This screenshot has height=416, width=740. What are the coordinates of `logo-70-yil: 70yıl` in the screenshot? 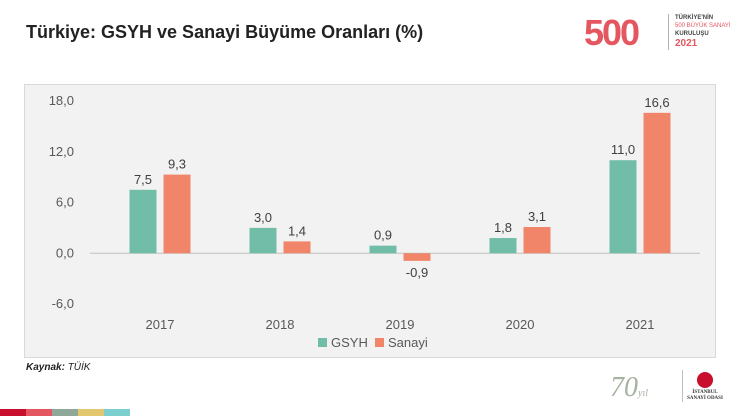 It's located at (629, 388).